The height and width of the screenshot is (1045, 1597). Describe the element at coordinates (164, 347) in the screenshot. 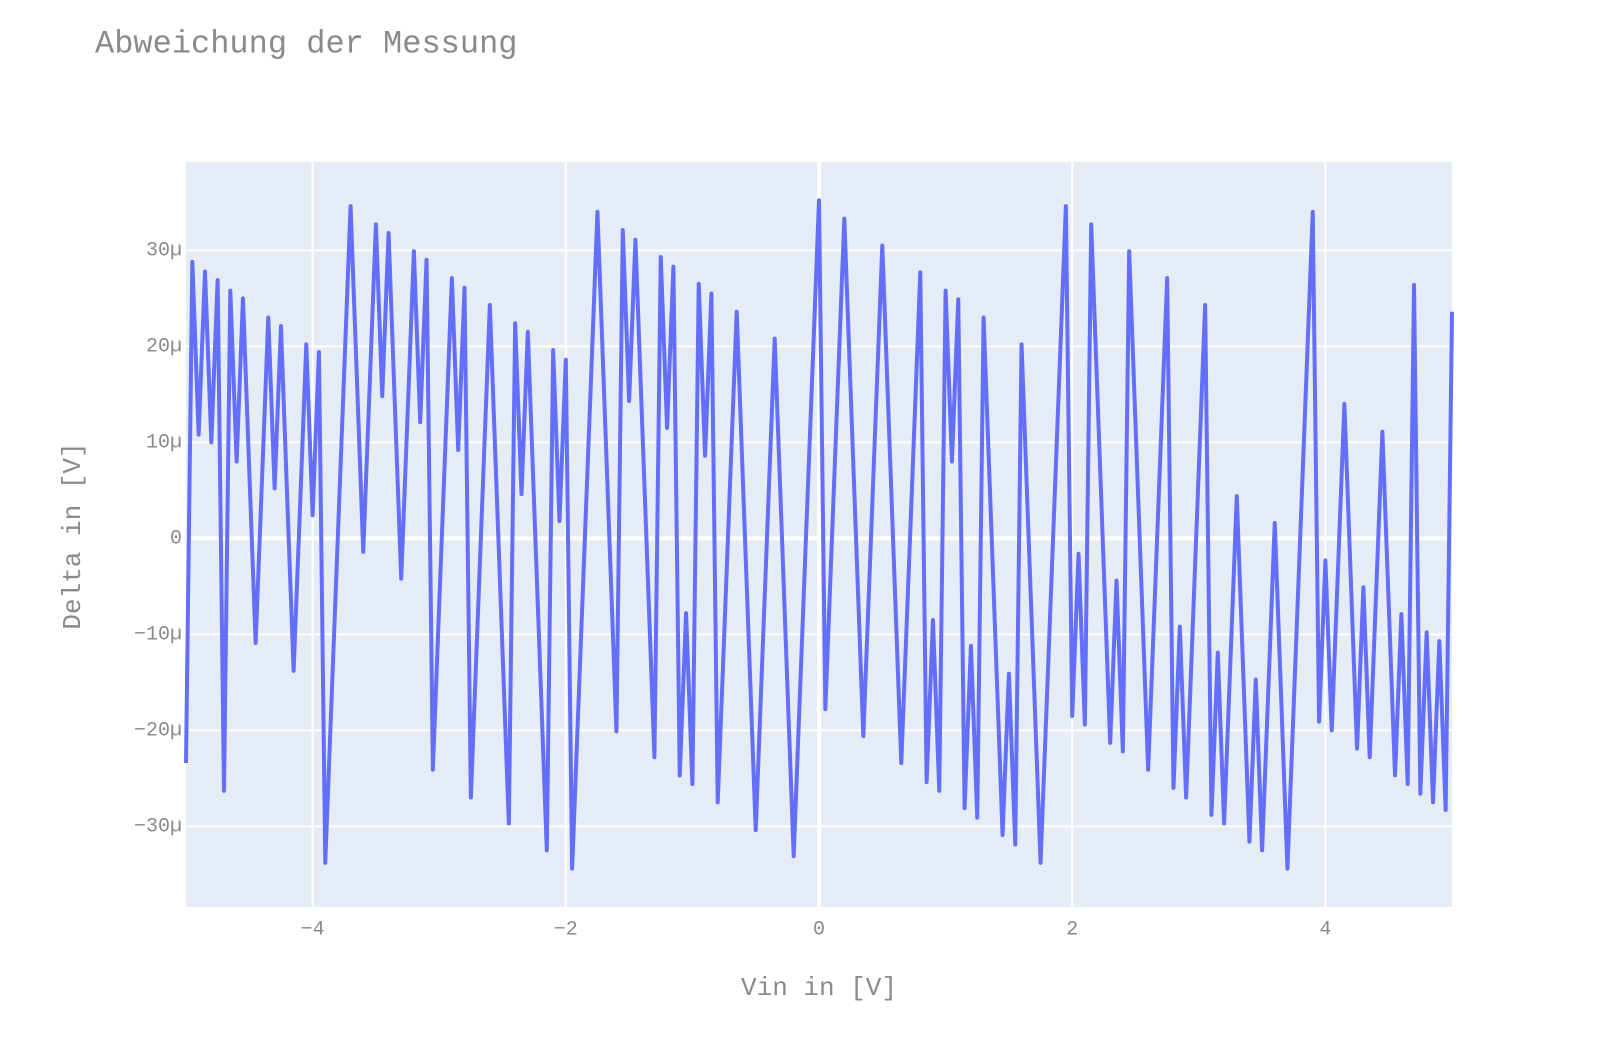

I see `y-tick-label: 20µ` at that location.